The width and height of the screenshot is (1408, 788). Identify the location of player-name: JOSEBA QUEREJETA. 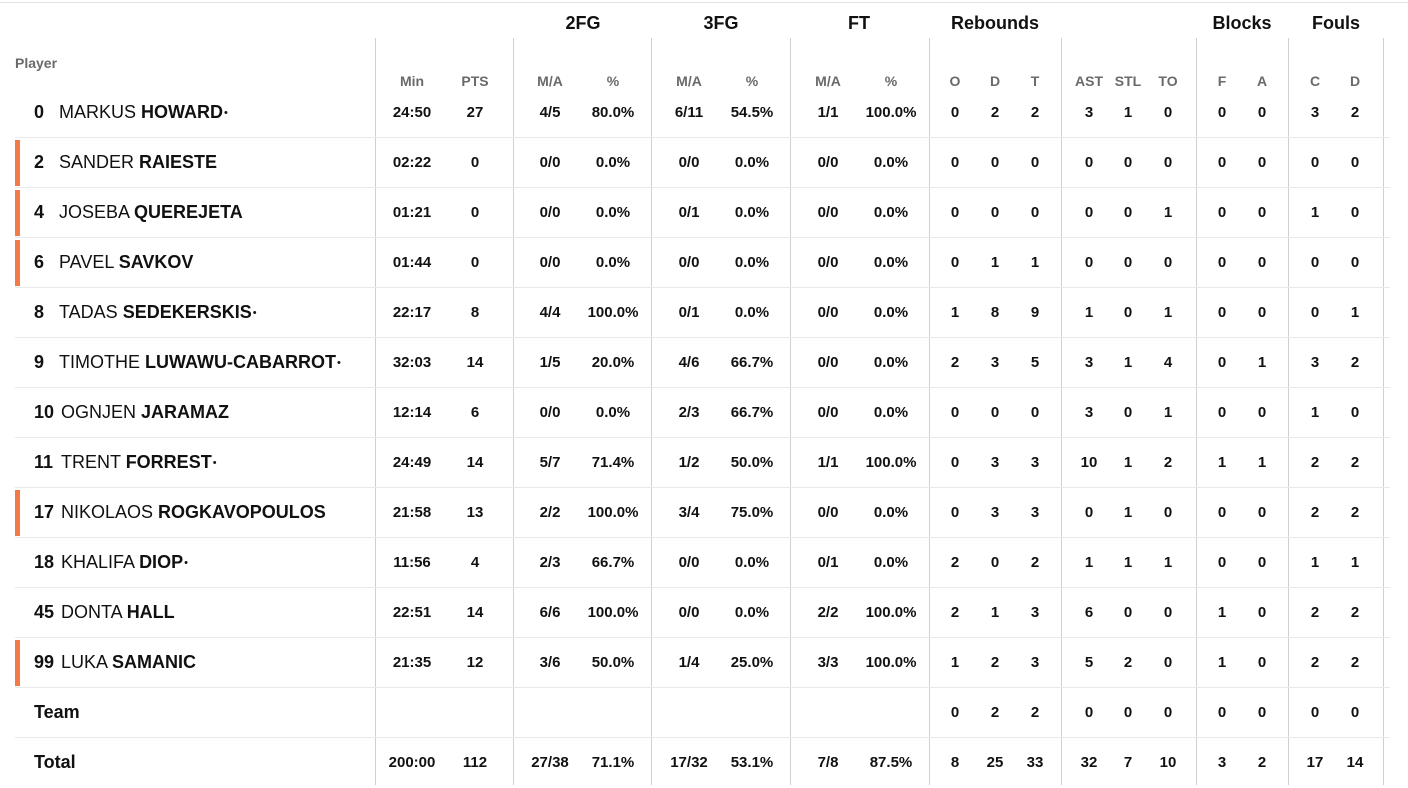
(151, 212).